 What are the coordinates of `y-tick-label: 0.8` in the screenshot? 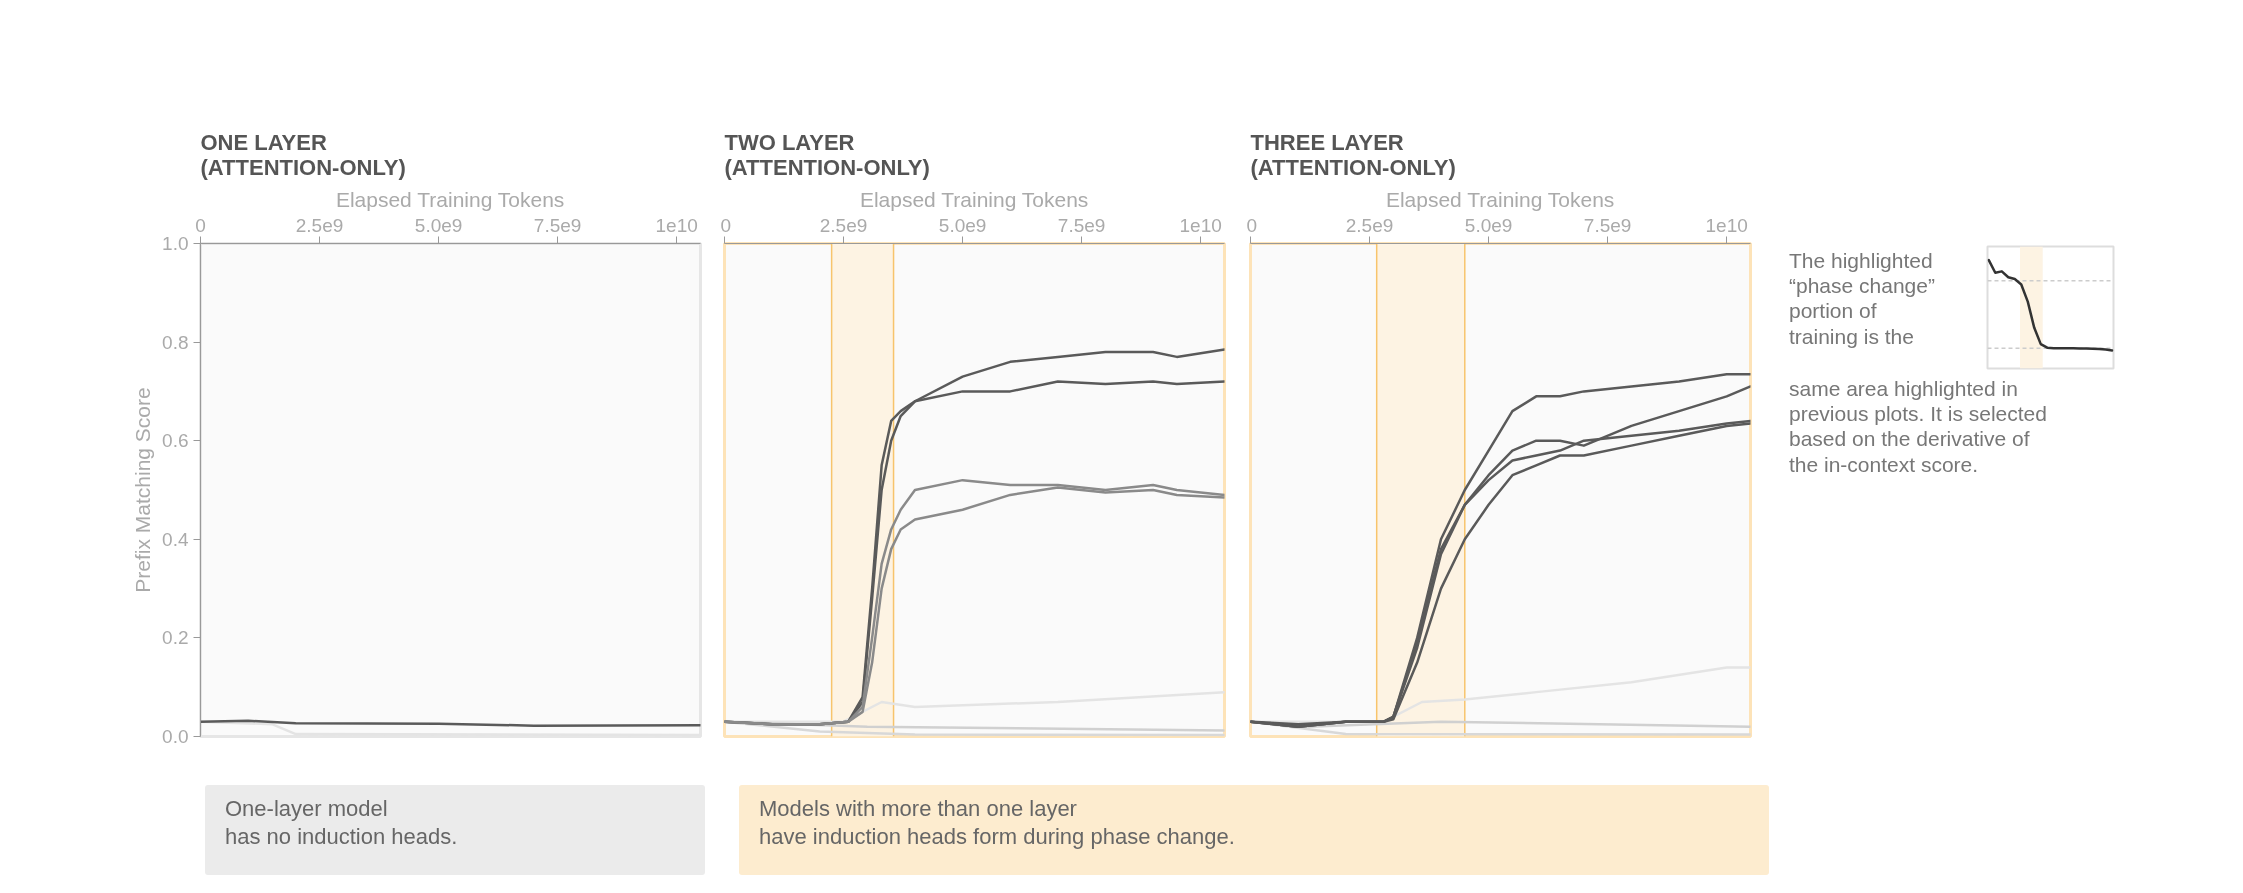 It's located at (175, 342).